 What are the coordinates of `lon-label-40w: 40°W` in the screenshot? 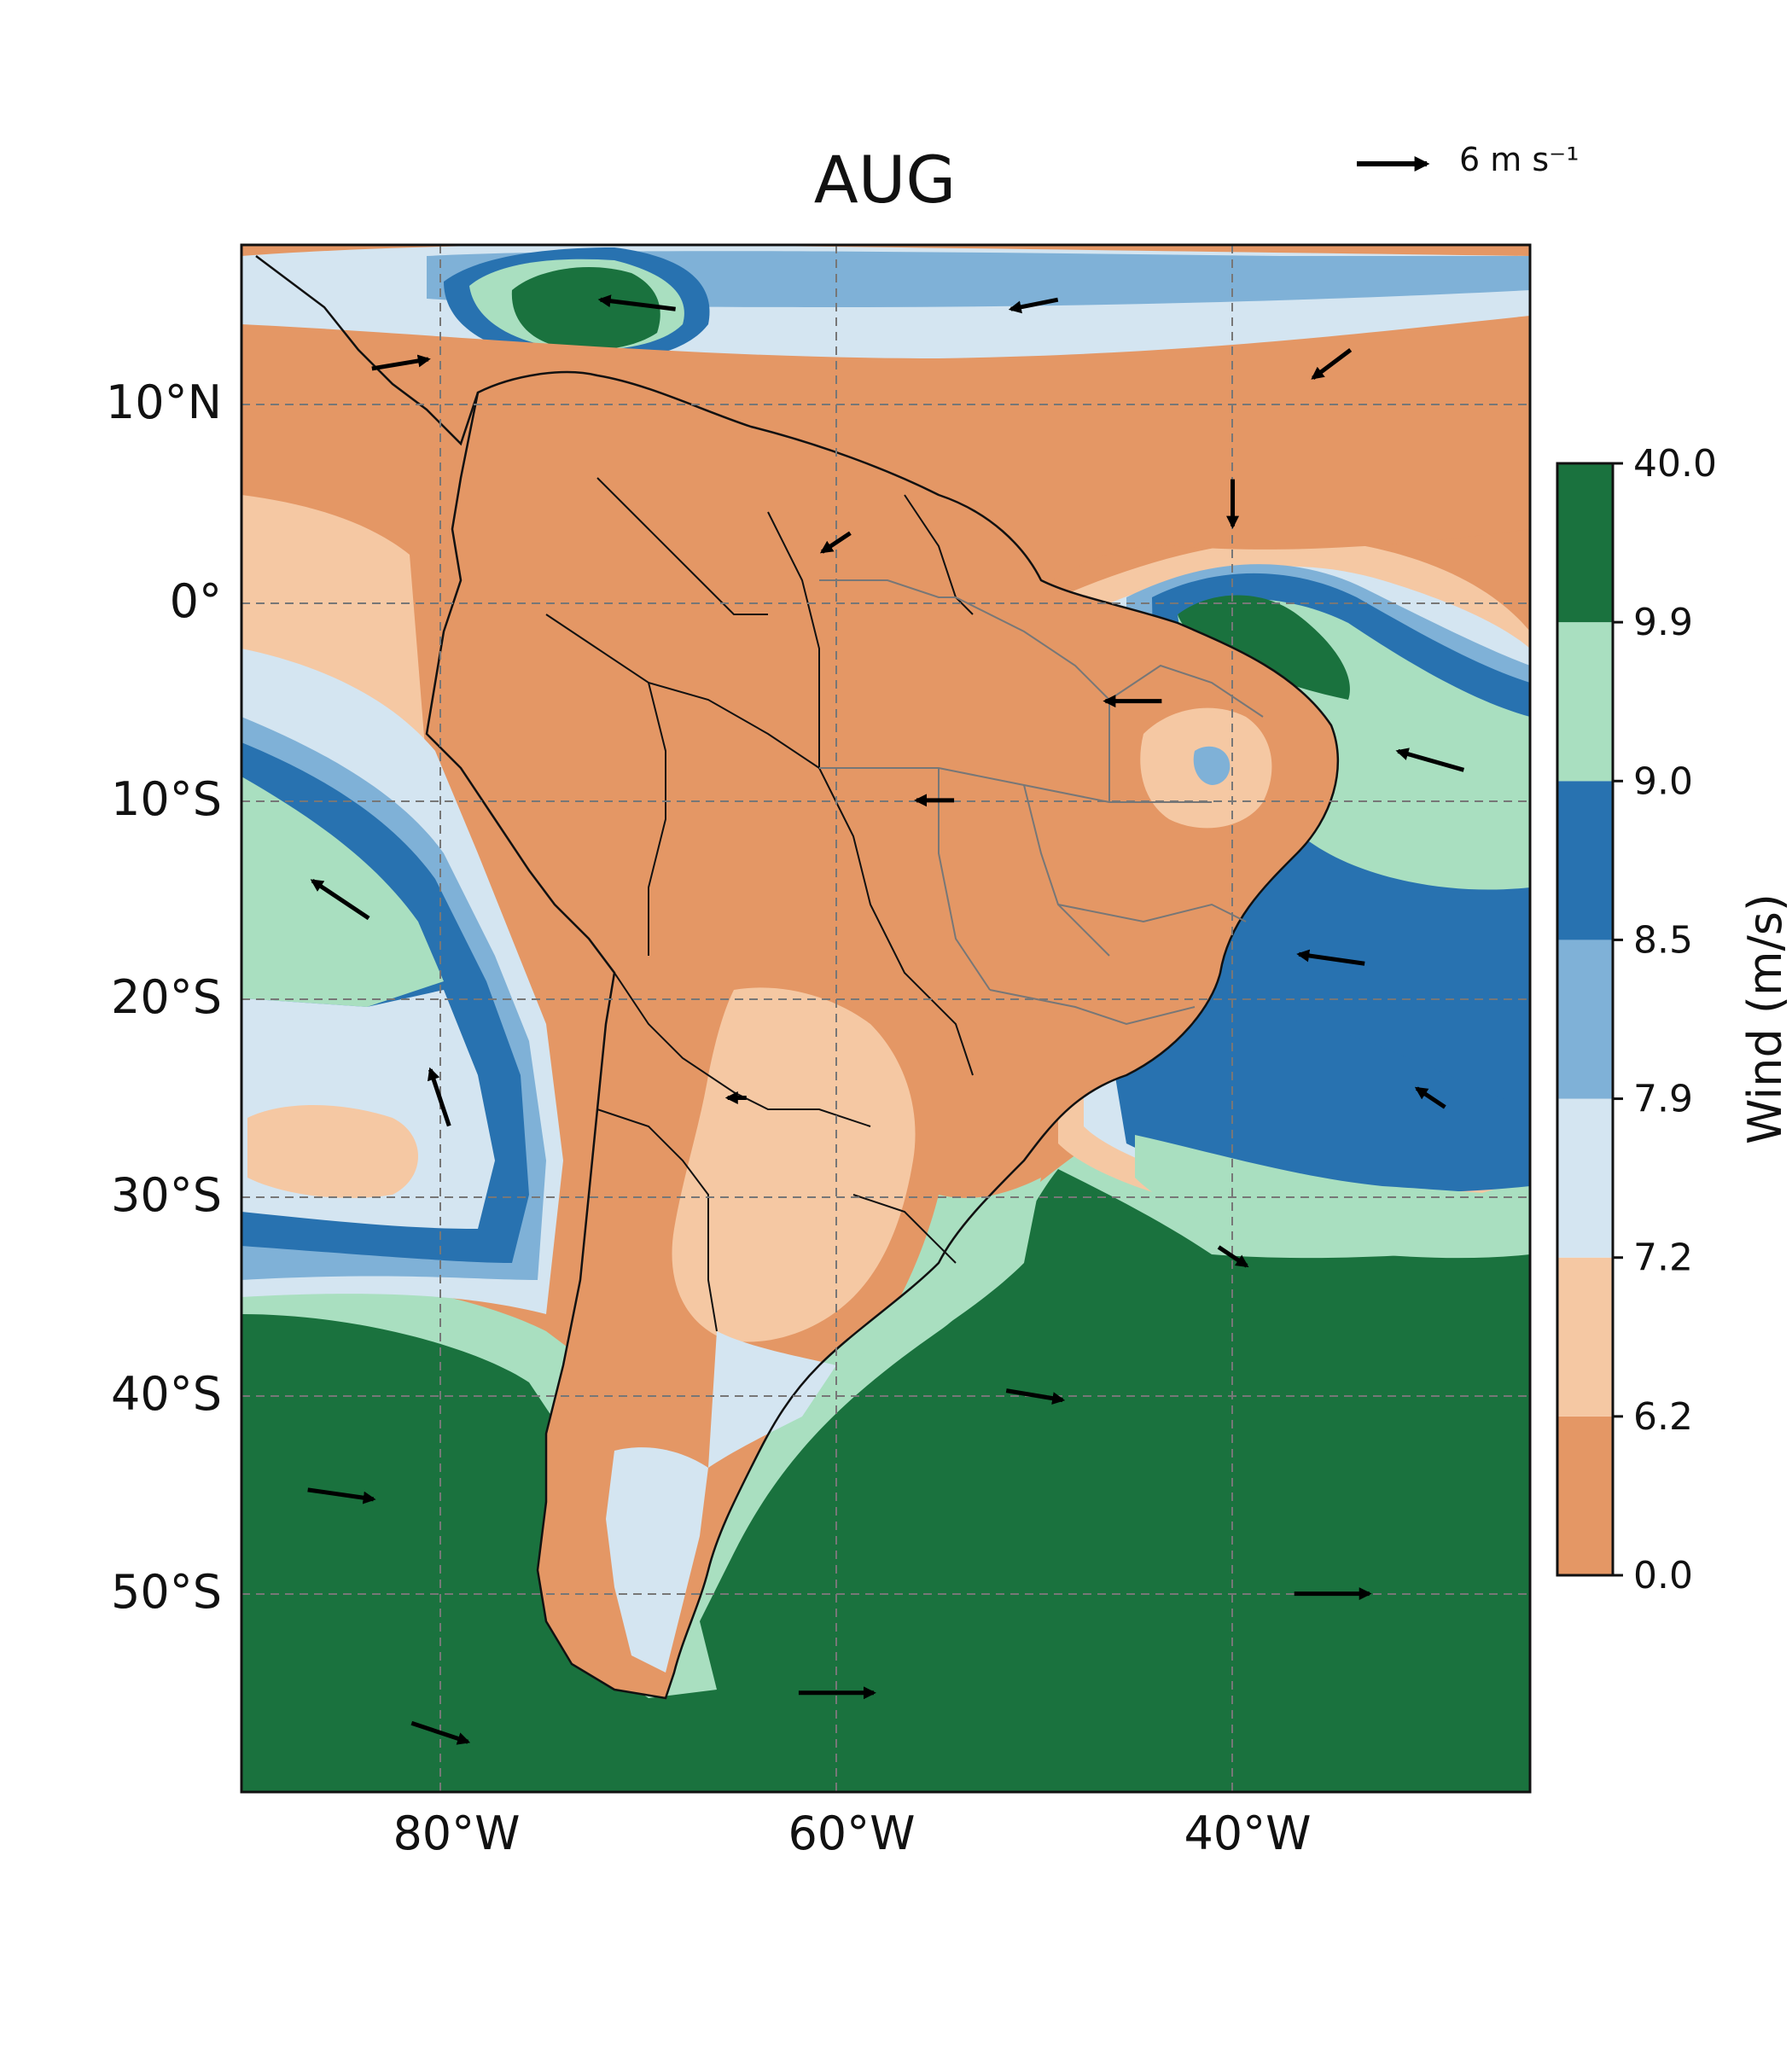 It's located at (1247, 1834).